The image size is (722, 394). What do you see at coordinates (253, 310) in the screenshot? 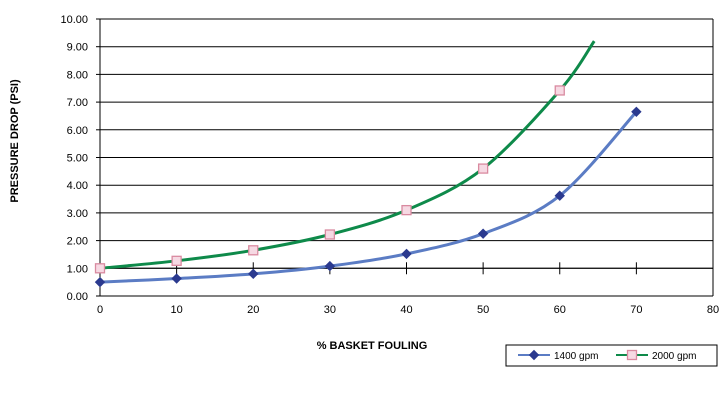
I see `x-tick-label: 20` at bounding box center [253, 310].